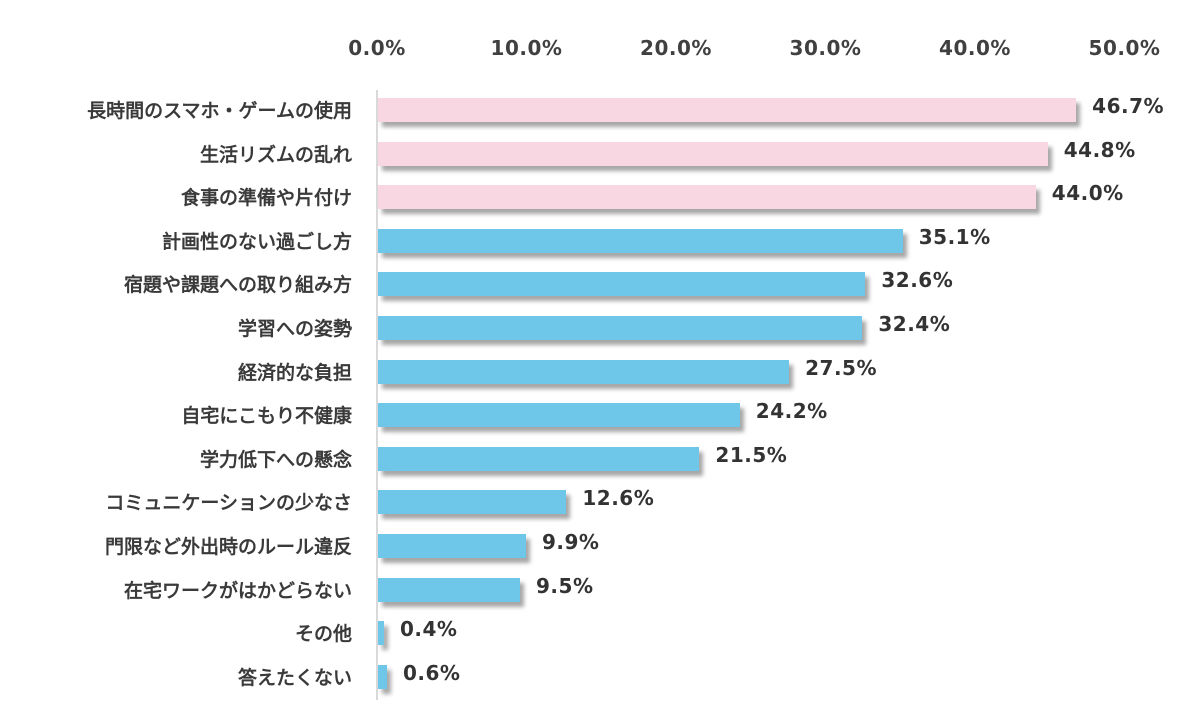 This screenshot has width=1200, height=710. I want to click on x-tick-label: 20.0%, so click(676, 48).